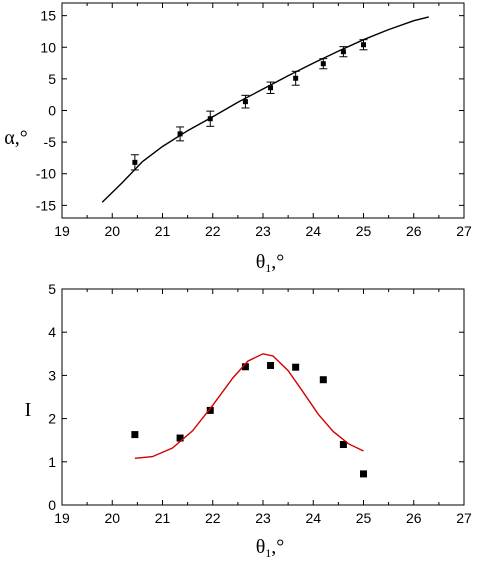 Image resolution: width=488 pixels, height=562 pixels. I want to click on chart2-x-tick-label: 20, so click(112, 518).